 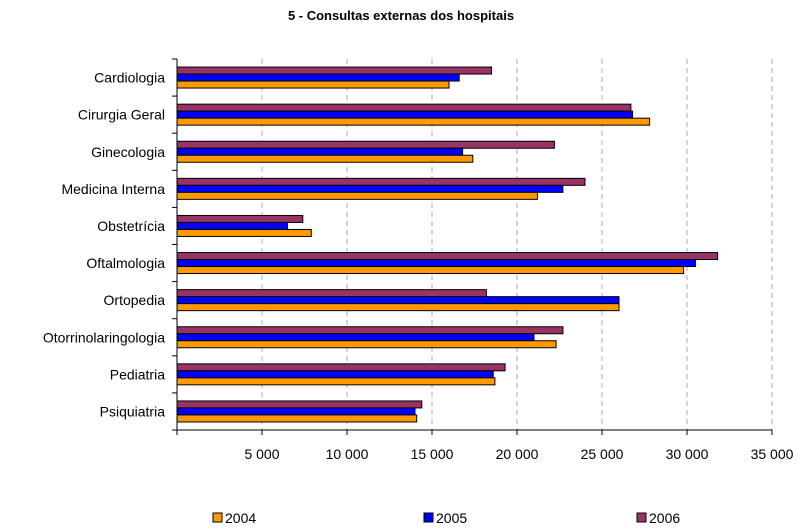 What do you see at coordinates (641, 517) in the screenshot?
I see `legend-swatch-2006` at bounding box center [641, 517].